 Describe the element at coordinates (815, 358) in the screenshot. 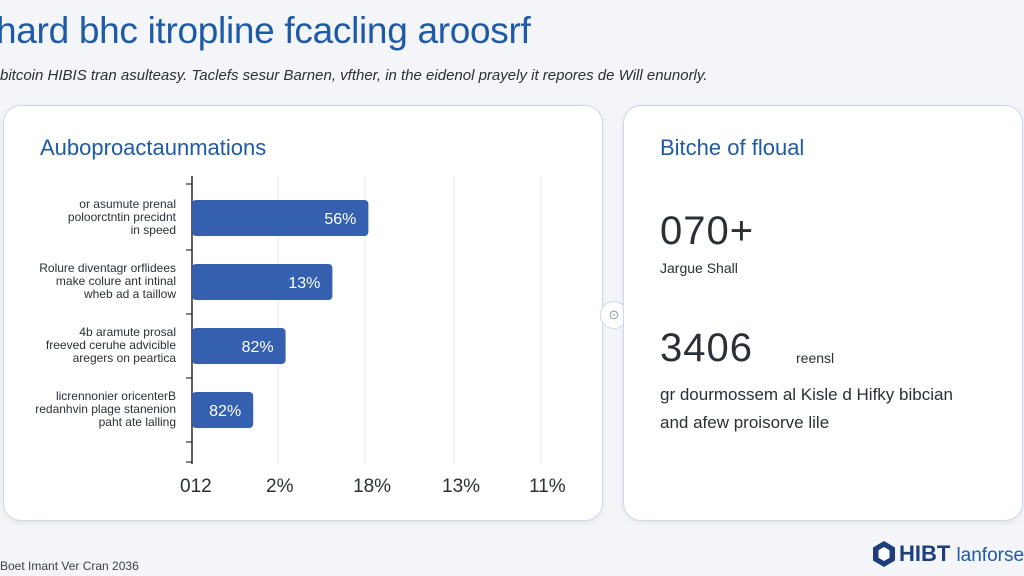

I see `stat-label-2: reensl` at that location.